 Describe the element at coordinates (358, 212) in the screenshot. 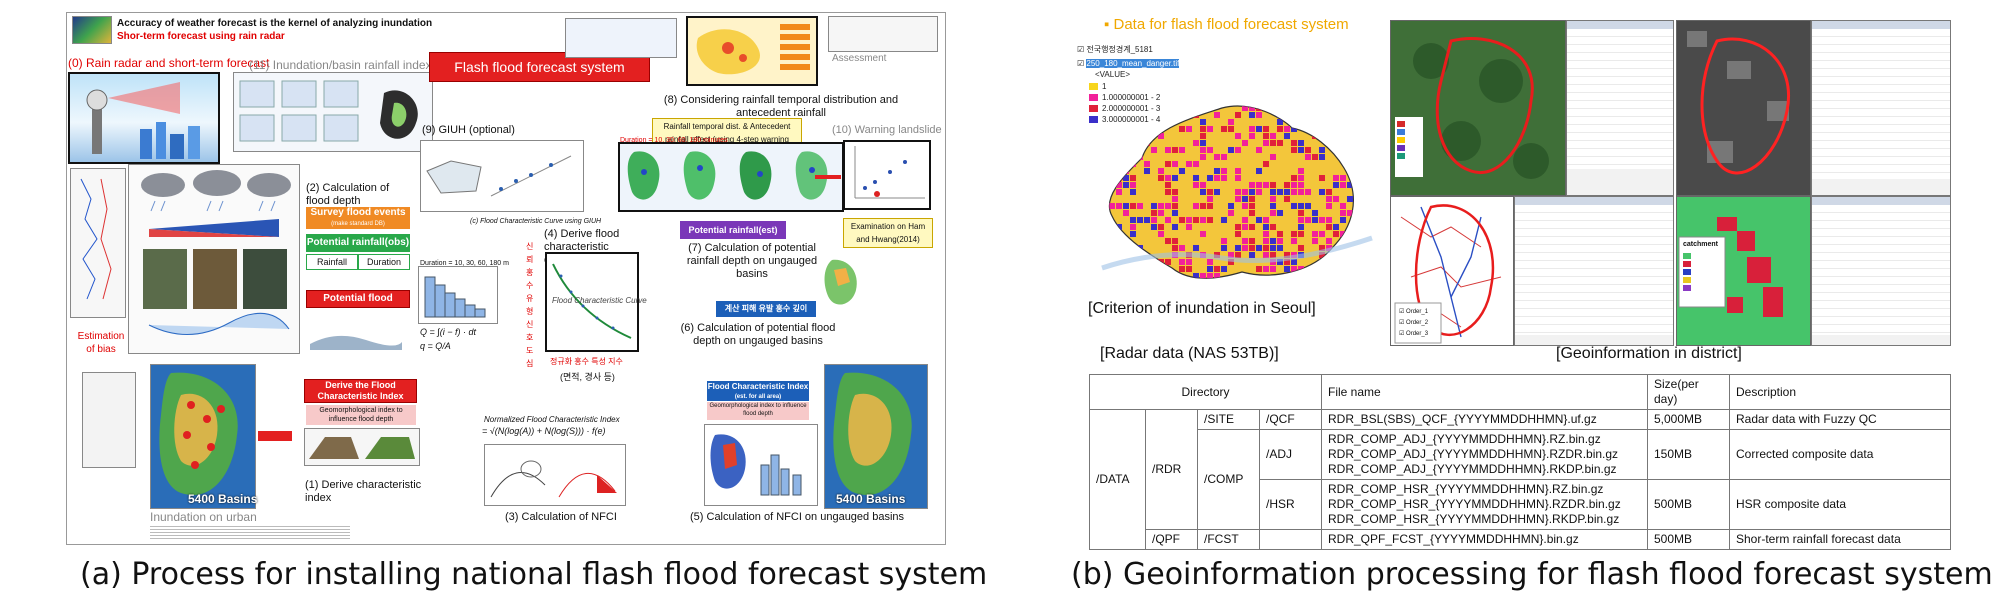

I see `survey-label: Survey flood events` at that location.